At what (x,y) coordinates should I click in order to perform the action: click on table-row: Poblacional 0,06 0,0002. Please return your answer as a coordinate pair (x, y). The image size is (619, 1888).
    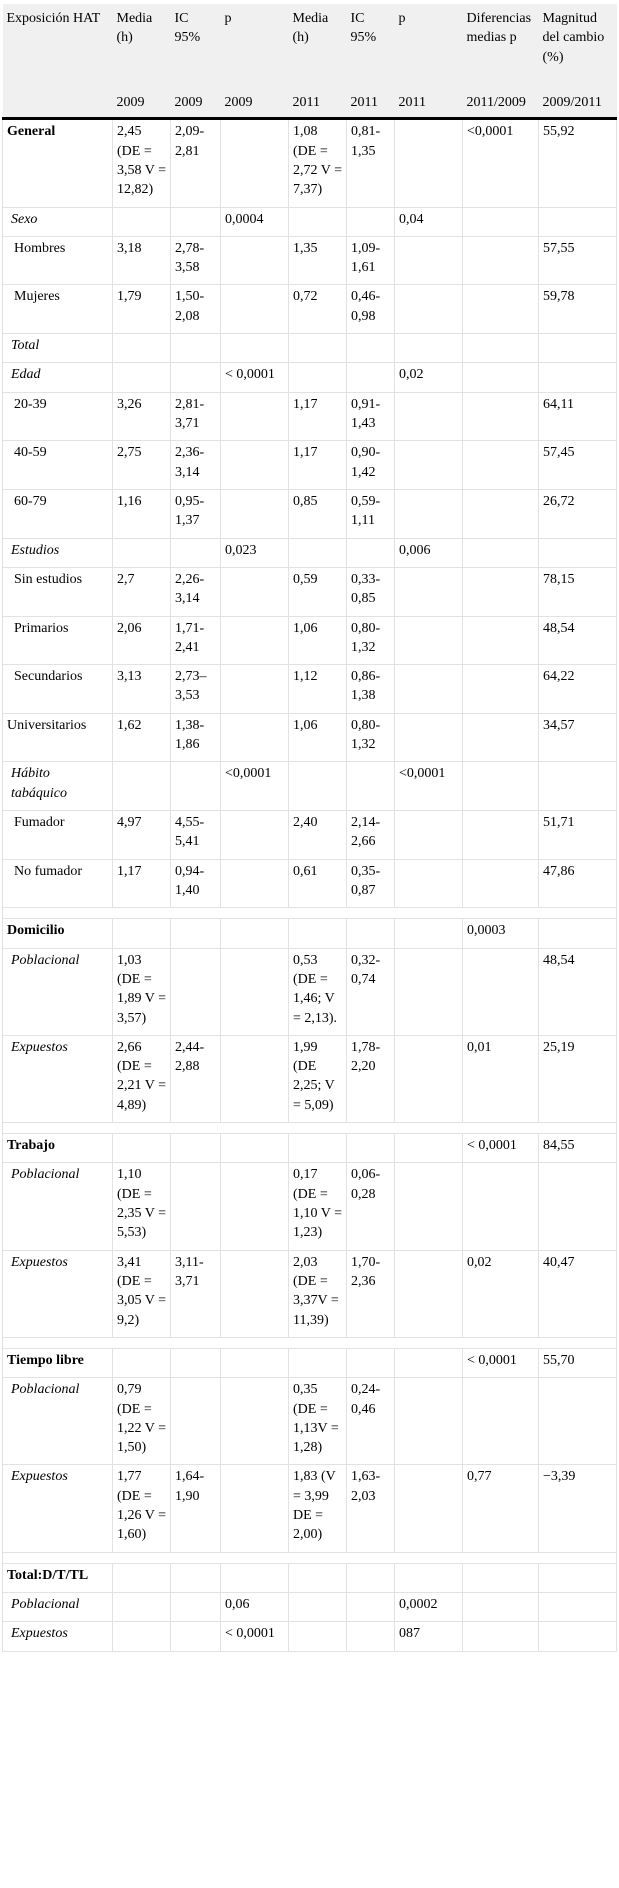
    Looking at the image, I should click on (309, 1607).